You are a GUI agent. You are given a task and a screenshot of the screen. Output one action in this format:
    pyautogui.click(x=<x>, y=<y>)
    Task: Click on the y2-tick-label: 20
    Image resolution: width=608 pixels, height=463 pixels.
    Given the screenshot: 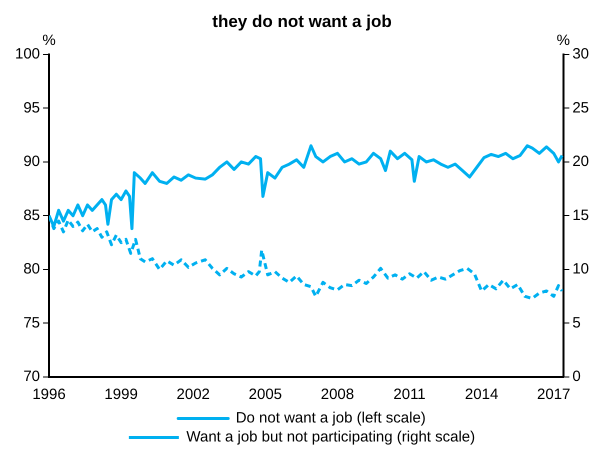 What is the action you would take?
    pyautogui.click(x=581, y=161)
    